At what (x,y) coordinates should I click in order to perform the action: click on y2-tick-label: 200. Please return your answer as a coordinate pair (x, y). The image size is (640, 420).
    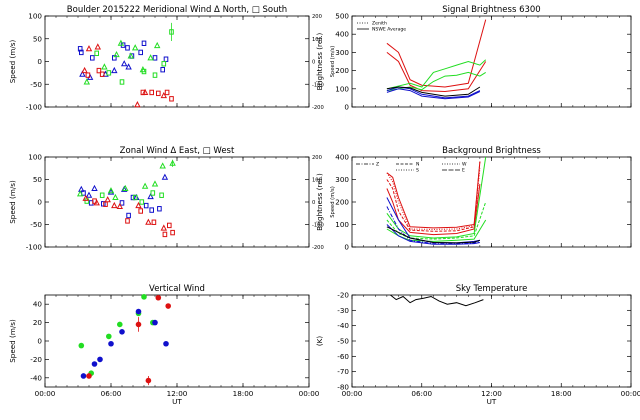
    Looking at the image, I should click on (317, 17).